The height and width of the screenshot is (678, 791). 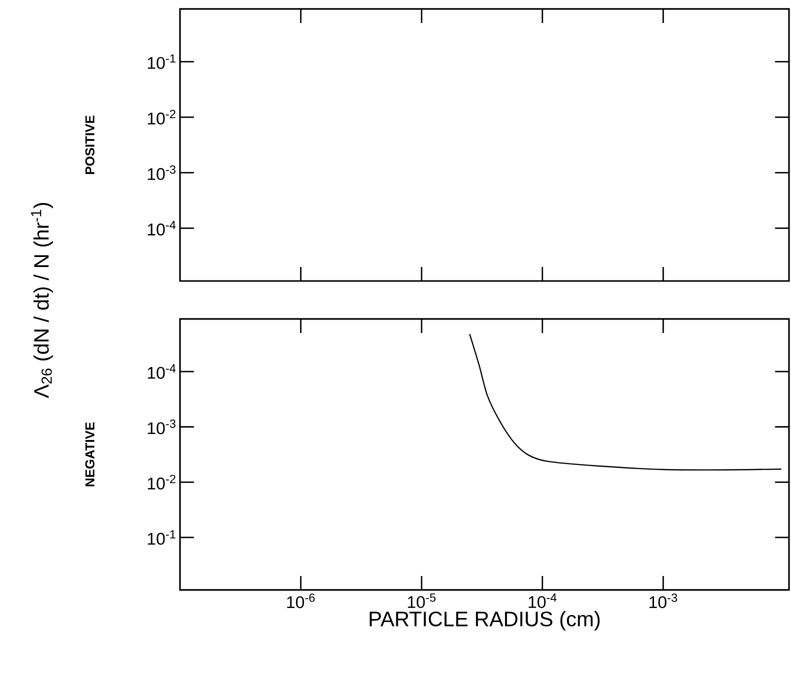 I want to click on text: Λ$_{26}$ (dN / dt) / N (hr$^{-1}$), so click(x=42, y=300).